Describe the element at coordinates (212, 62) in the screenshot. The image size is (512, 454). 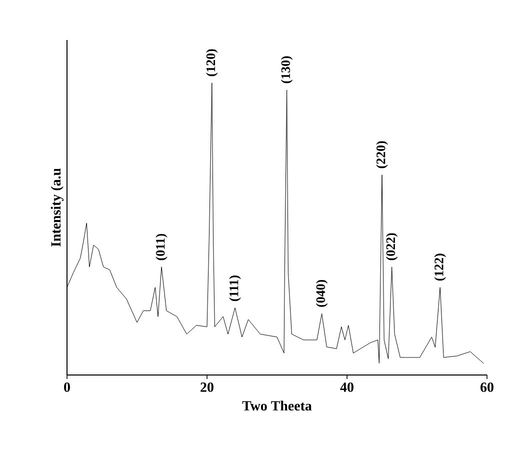
I see `annotation: (120)` at that location.